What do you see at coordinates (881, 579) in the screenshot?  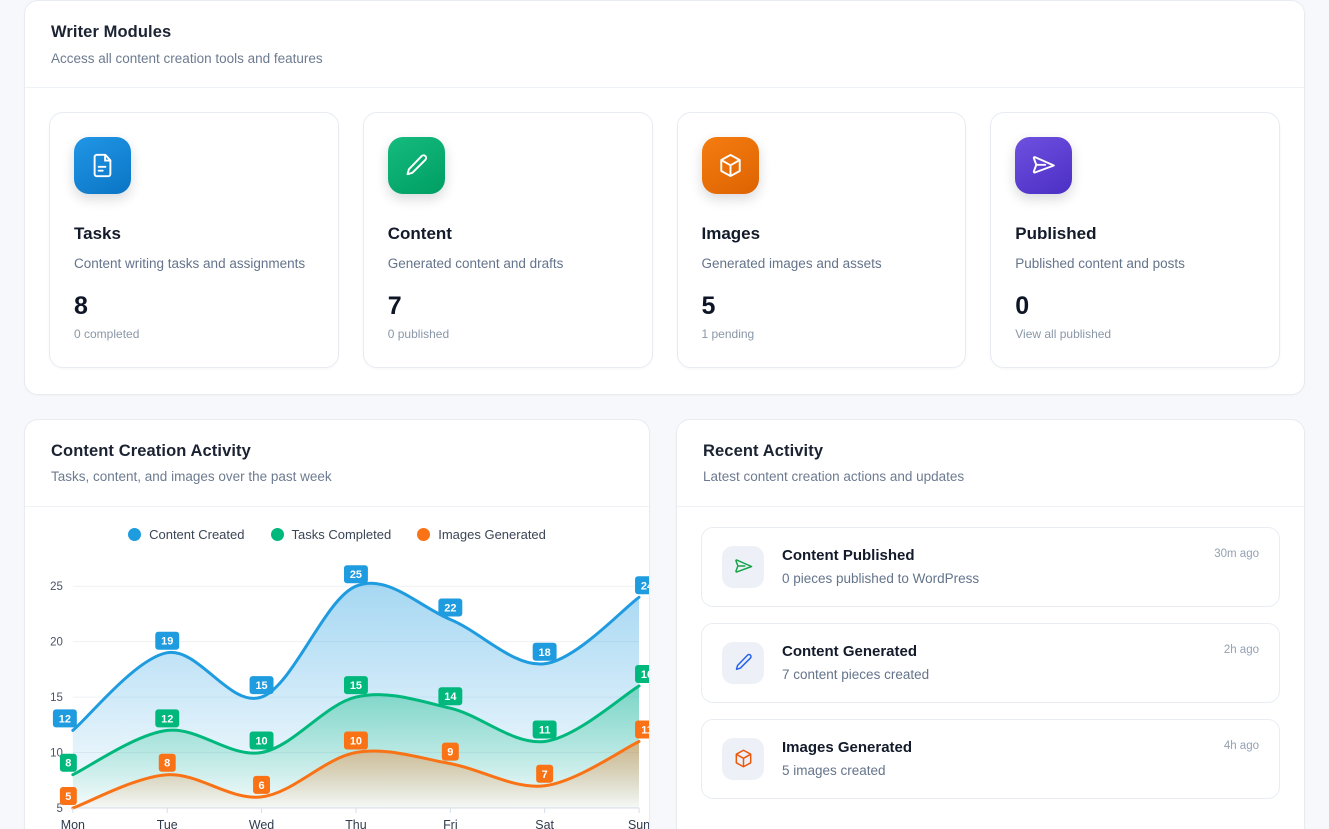 I see `activity-description: 0 pieces published to WordPress` at bounding box center [881, 579].